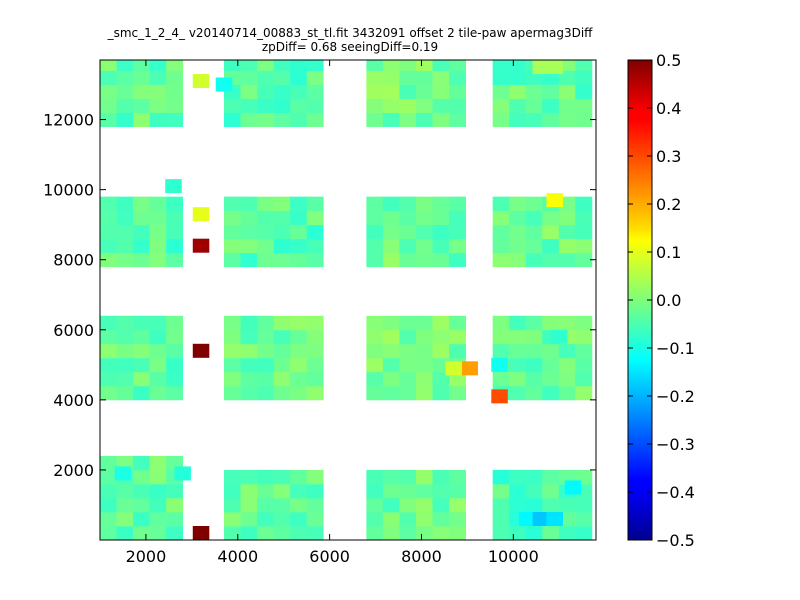 The image size is (800, 600). Describe the element at coordinates (675, 540) in the screenshot. I see `colorbar-tick-label: −0.5` at that location.